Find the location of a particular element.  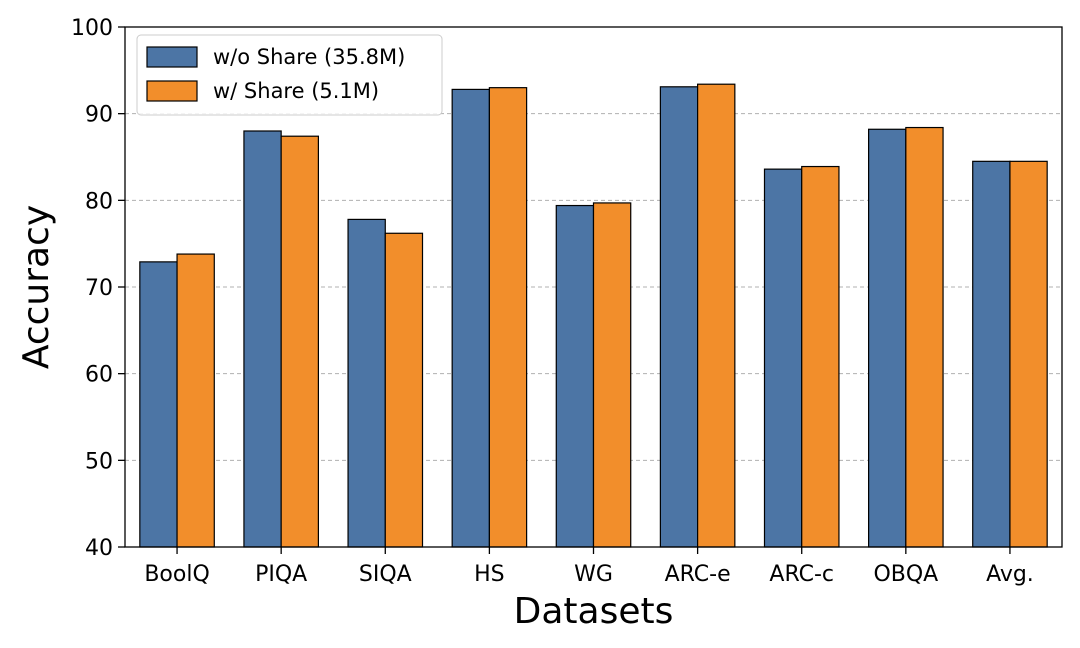

y-axis-ticks: 40 50 60 70 80 90 100 is located at coordinates (98, 288).